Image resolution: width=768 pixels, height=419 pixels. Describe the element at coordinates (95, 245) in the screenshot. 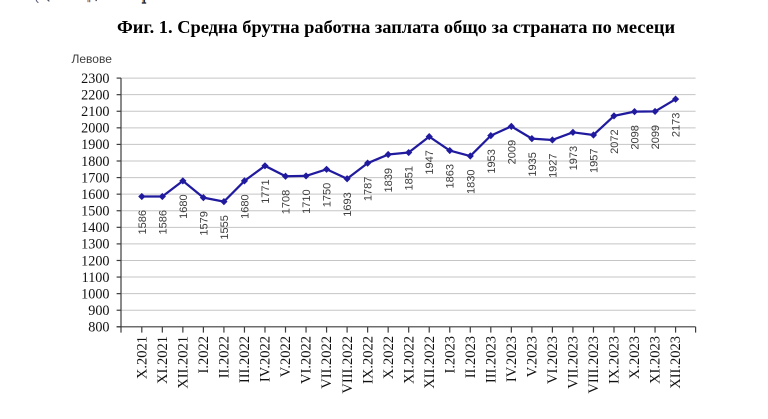

I see `svg-text: 1300` at that location.